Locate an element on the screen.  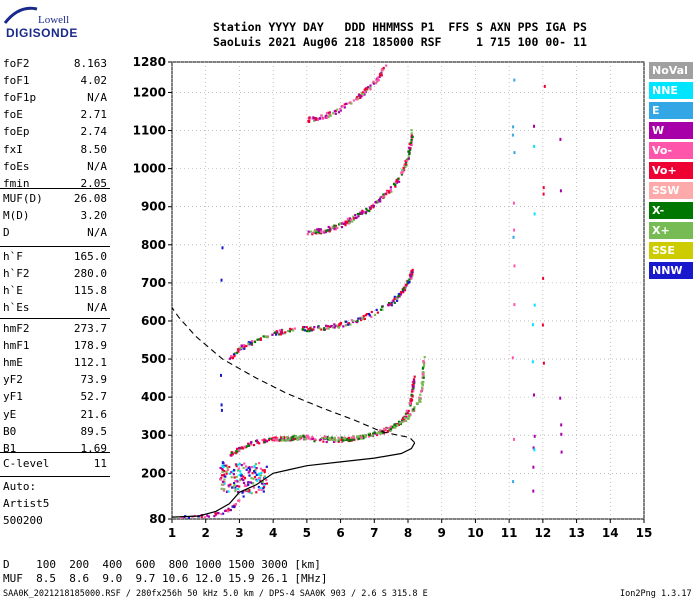
param-value: 178.9 is located at coordinates (90, 346).